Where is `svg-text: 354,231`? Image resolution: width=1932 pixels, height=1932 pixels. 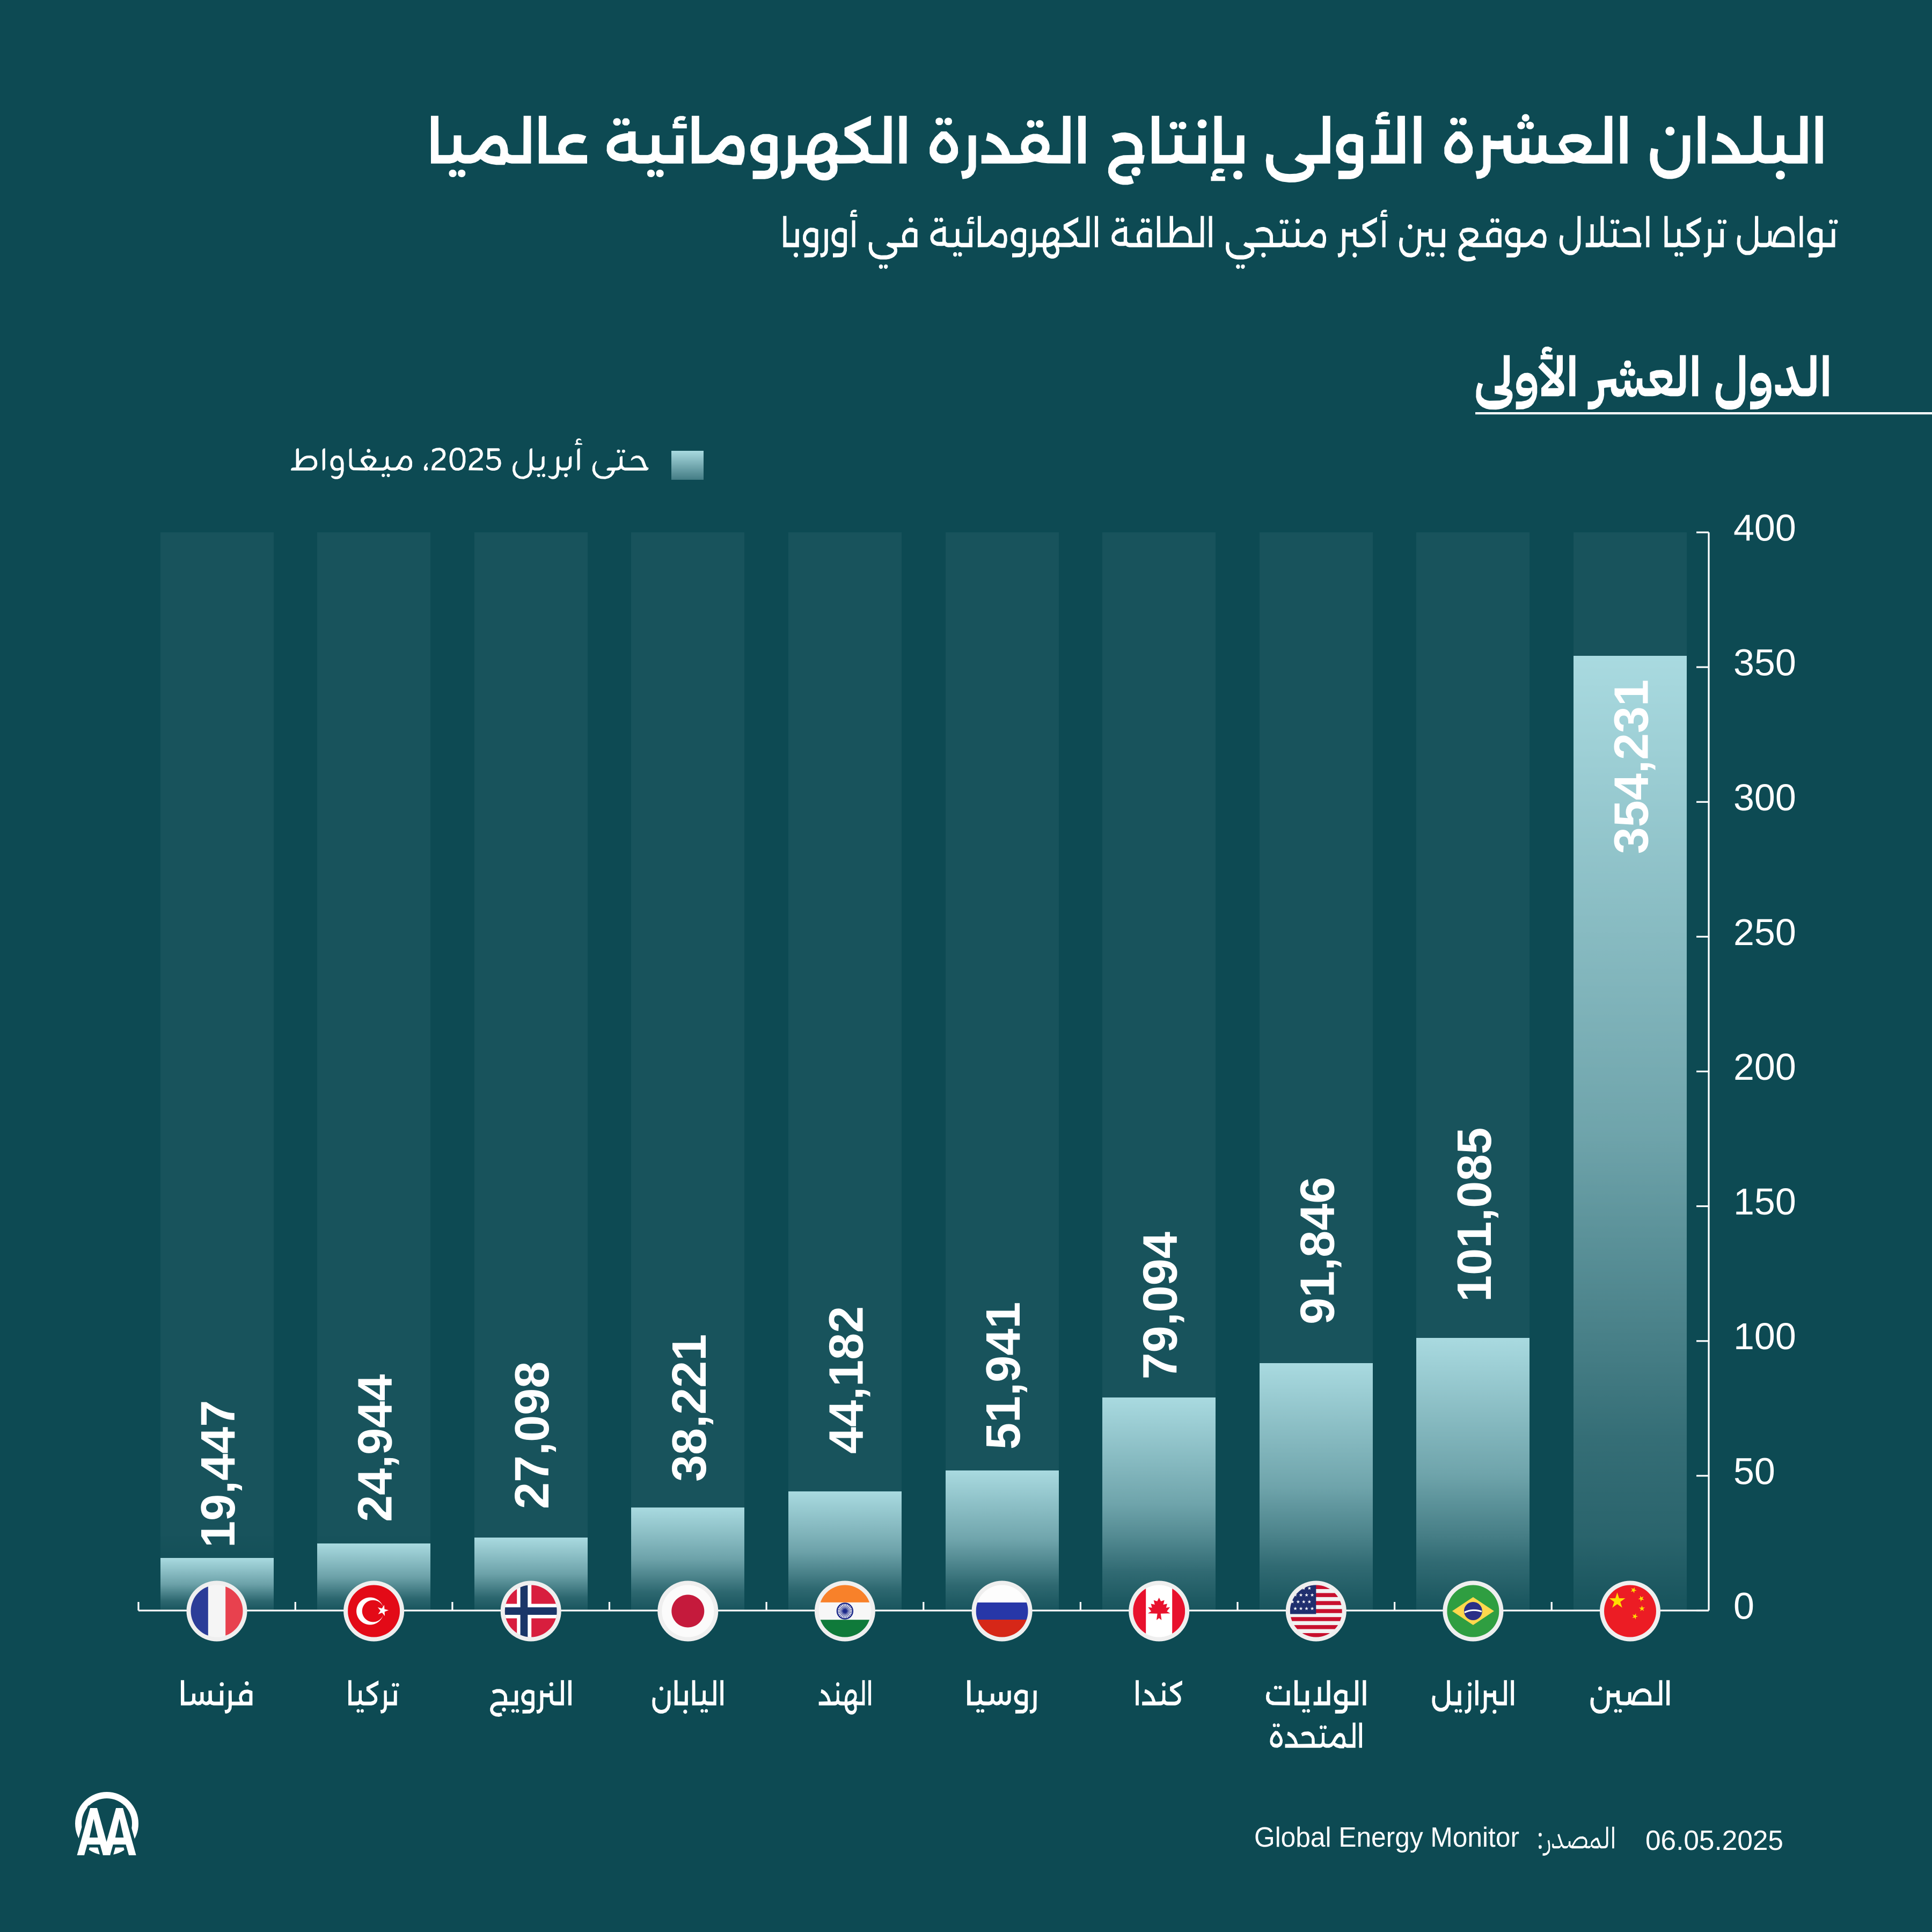 svg-text: 354,231 is located at coordinates (1632, 766).